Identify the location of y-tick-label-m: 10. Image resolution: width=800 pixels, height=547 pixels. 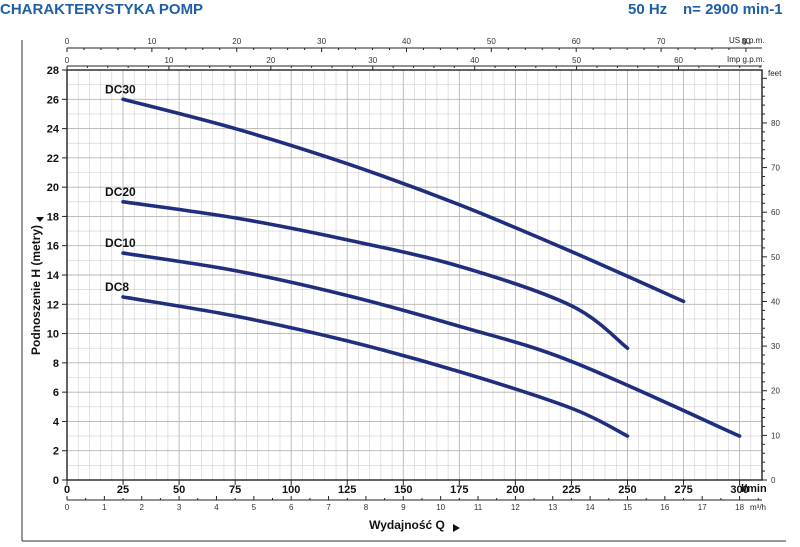
(53, 335).